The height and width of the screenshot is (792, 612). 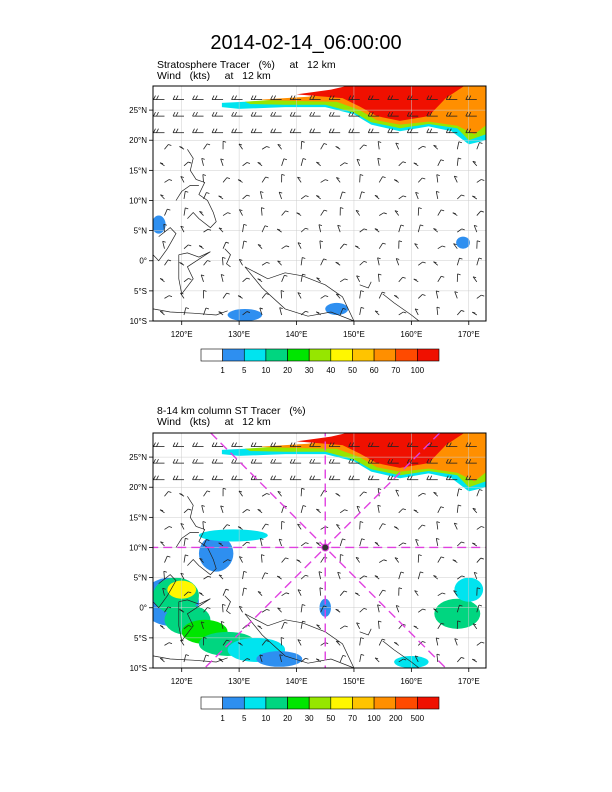 I want to click on cross-section-center-marker, so click(x=325, y=547).